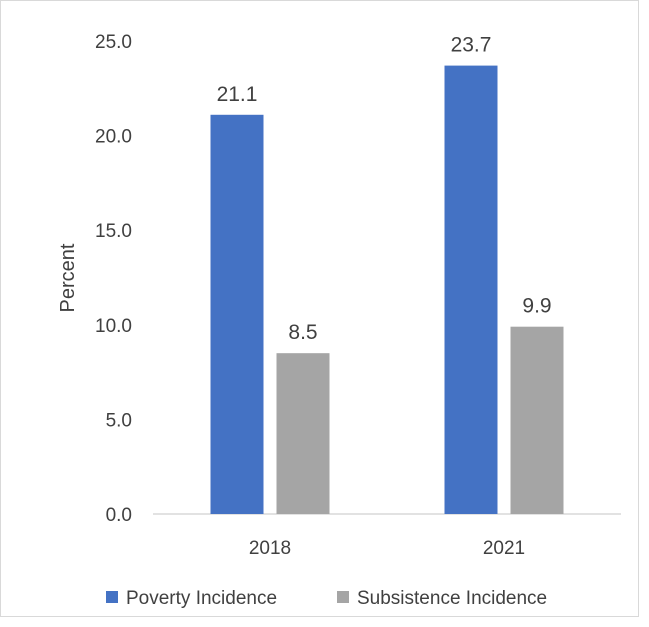  I want to click on x-tick-label: 2018, so click(270, 548).